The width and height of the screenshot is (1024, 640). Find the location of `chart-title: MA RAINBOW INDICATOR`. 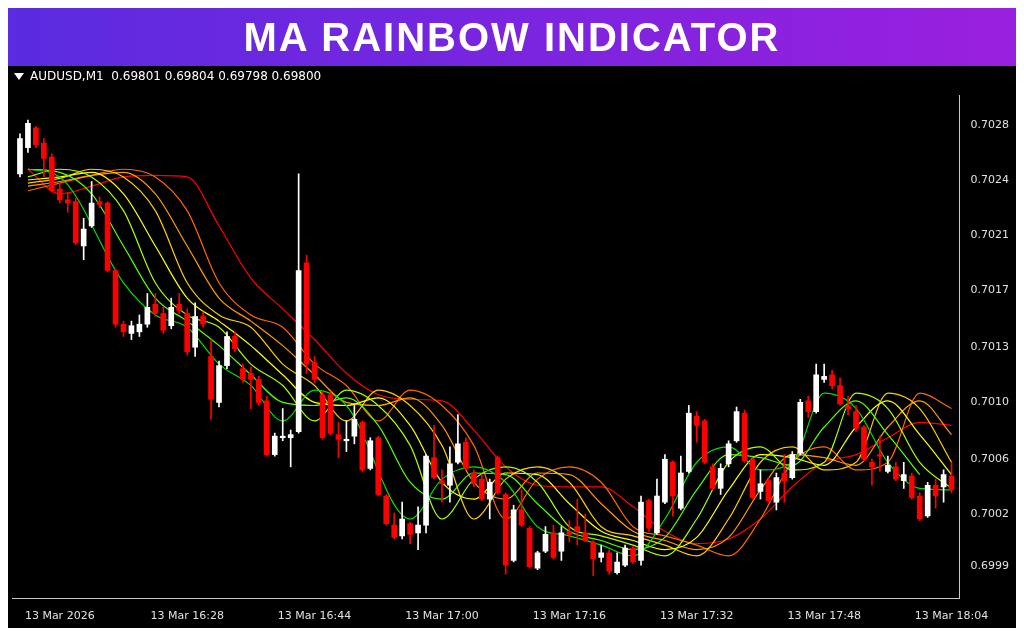

chart-title: MA RAINBOW INDICATOR is located at coordinates (512, 37).